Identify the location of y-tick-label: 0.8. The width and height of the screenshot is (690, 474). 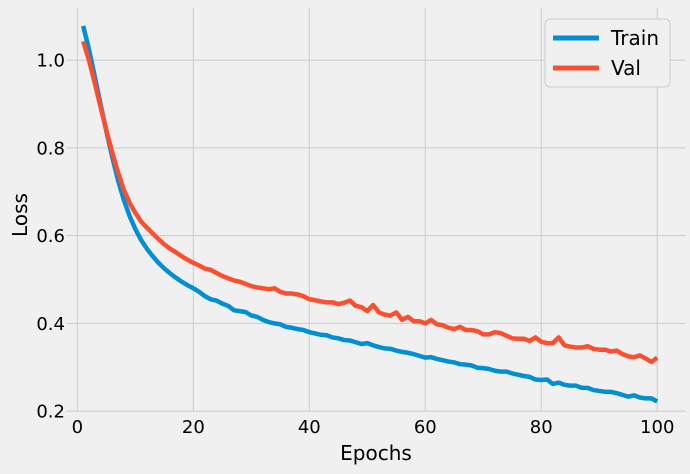
(50, 148).